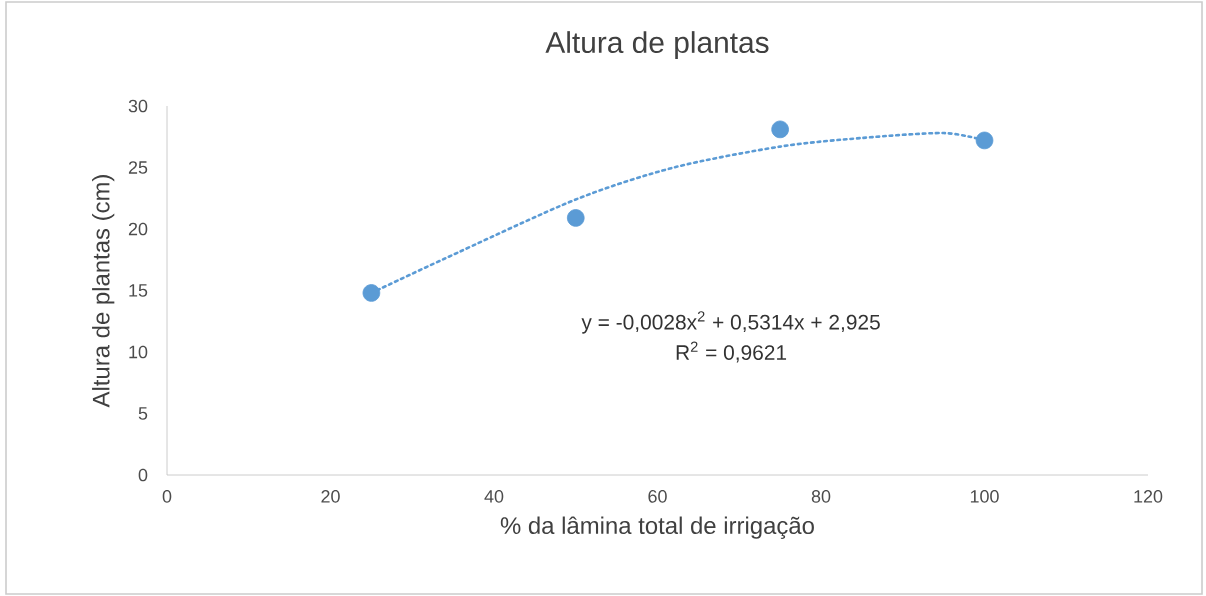  Describe the element at coordinates (138, 106) in the screenshot. I see `y-tick-label: 30` at that location.